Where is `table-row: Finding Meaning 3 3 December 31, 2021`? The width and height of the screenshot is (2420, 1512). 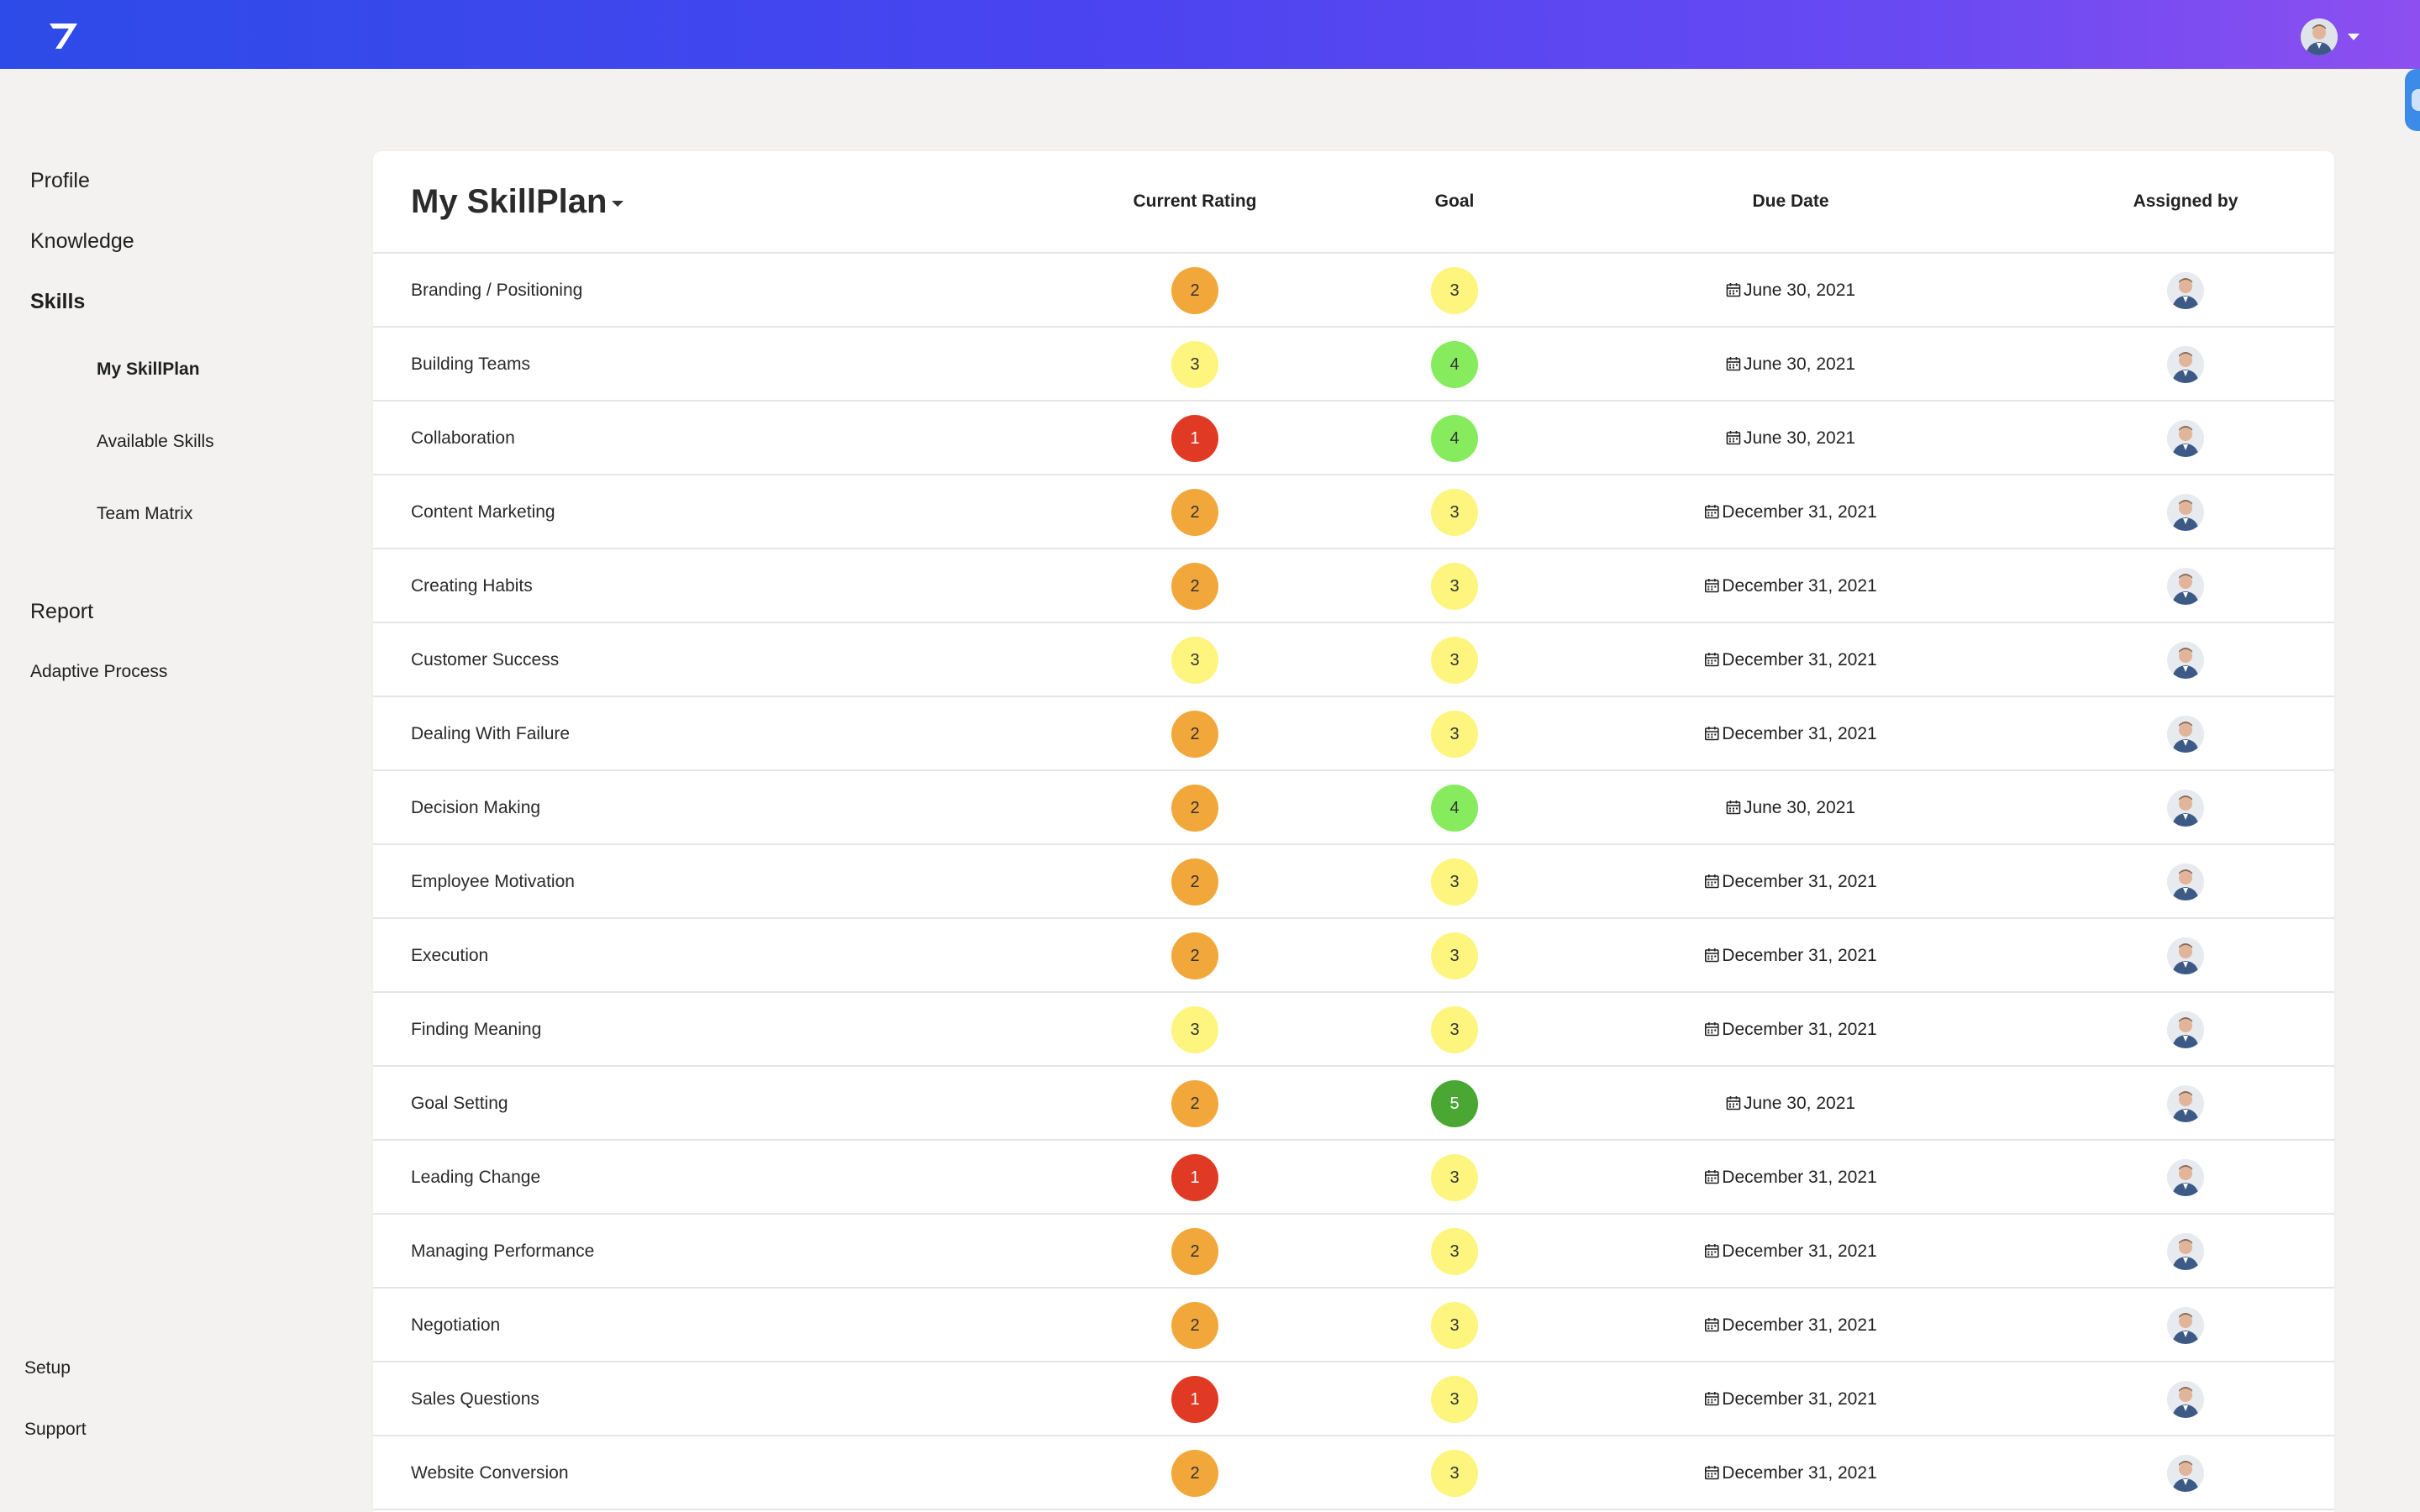
table-row: Finding Meaning 3 3 December 31, 2021 is located at coordinates (1353, 1030).